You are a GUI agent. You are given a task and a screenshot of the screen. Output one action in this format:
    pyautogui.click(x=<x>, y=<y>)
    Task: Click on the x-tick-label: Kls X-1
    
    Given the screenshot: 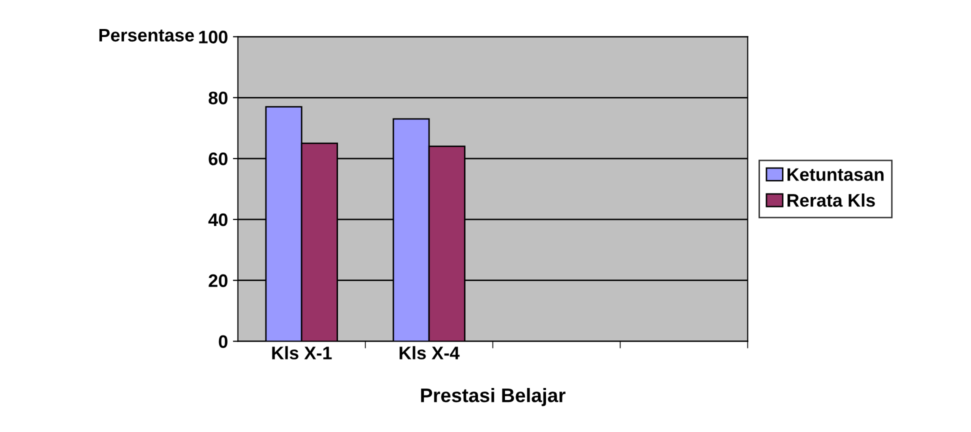 What is the action you would take?
    pyautogui.click(x=302, y=353)
    